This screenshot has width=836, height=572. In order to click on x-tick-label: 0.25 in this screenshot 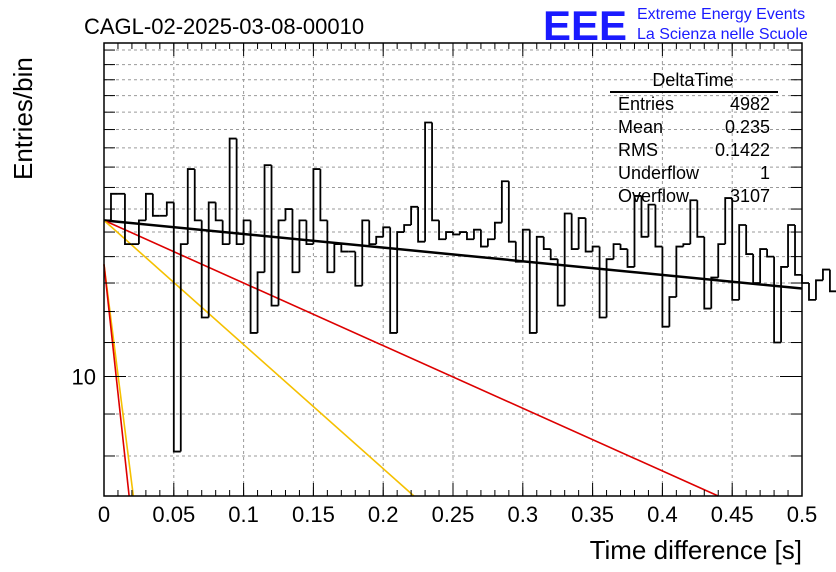, I will do `click(453, 514)`.